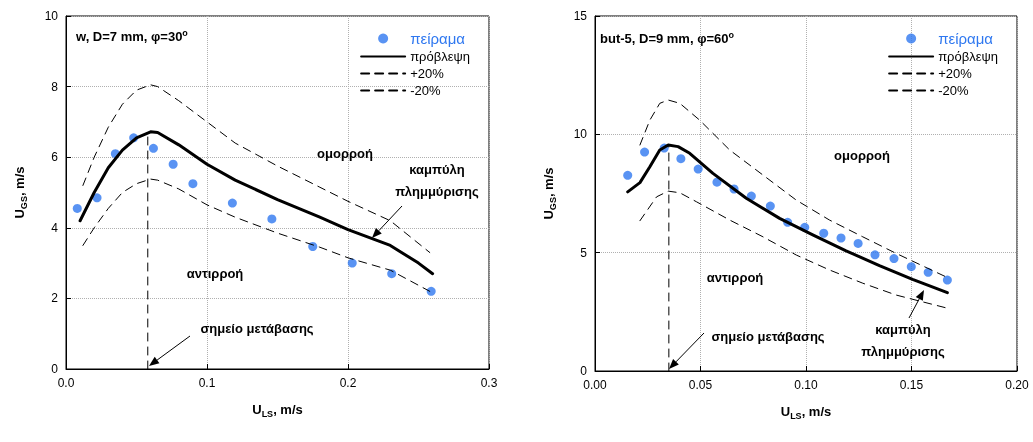  Describe the element at coordinates (911, 385) in the screenshot. I see `x-tick-label: 0.15` at that location.